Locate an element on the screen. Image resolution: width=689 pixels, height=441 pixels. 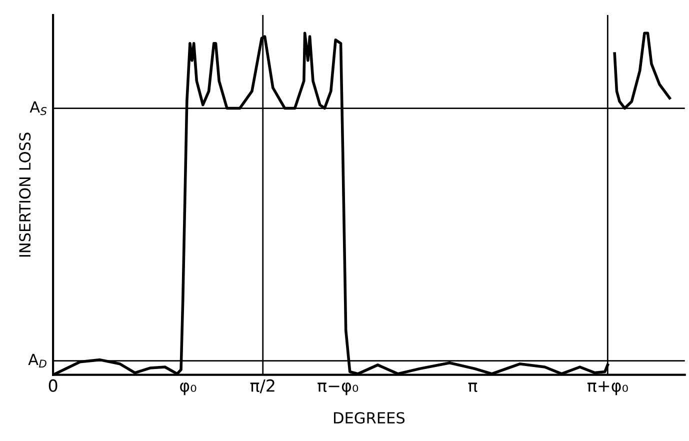
x-tick-label: π+φ₀ is located at coordinates (607, 388).